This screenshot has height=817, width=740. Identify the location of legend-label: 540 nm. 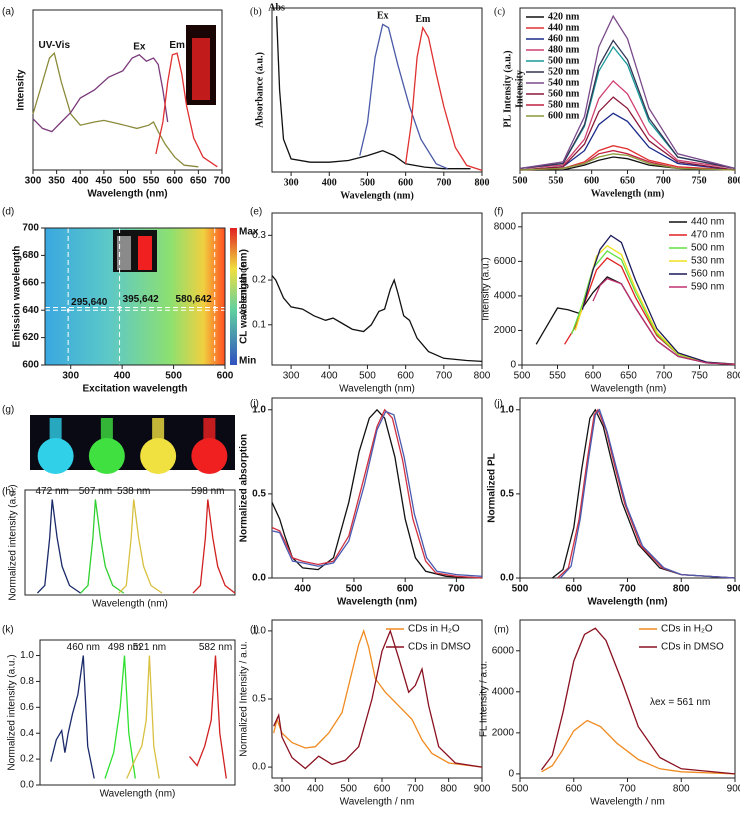
(564, 82).